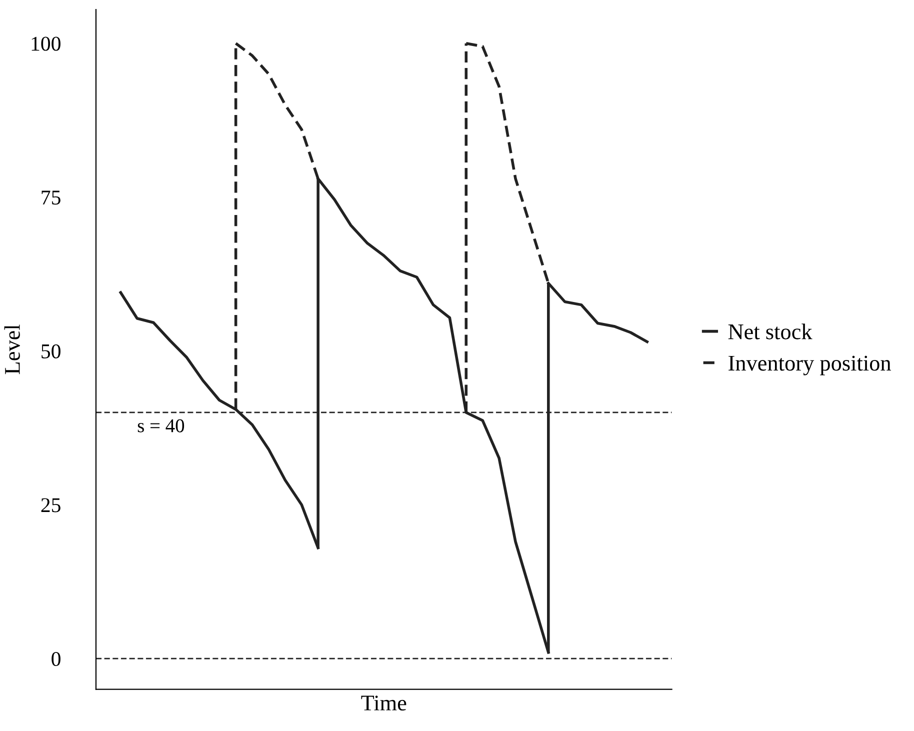 Image resolution: width=914 pixels, height=731 pixels. Describe the element at coordinates (809, 366) in the screenshot. I see `legend-label: Inventory position` at that location.